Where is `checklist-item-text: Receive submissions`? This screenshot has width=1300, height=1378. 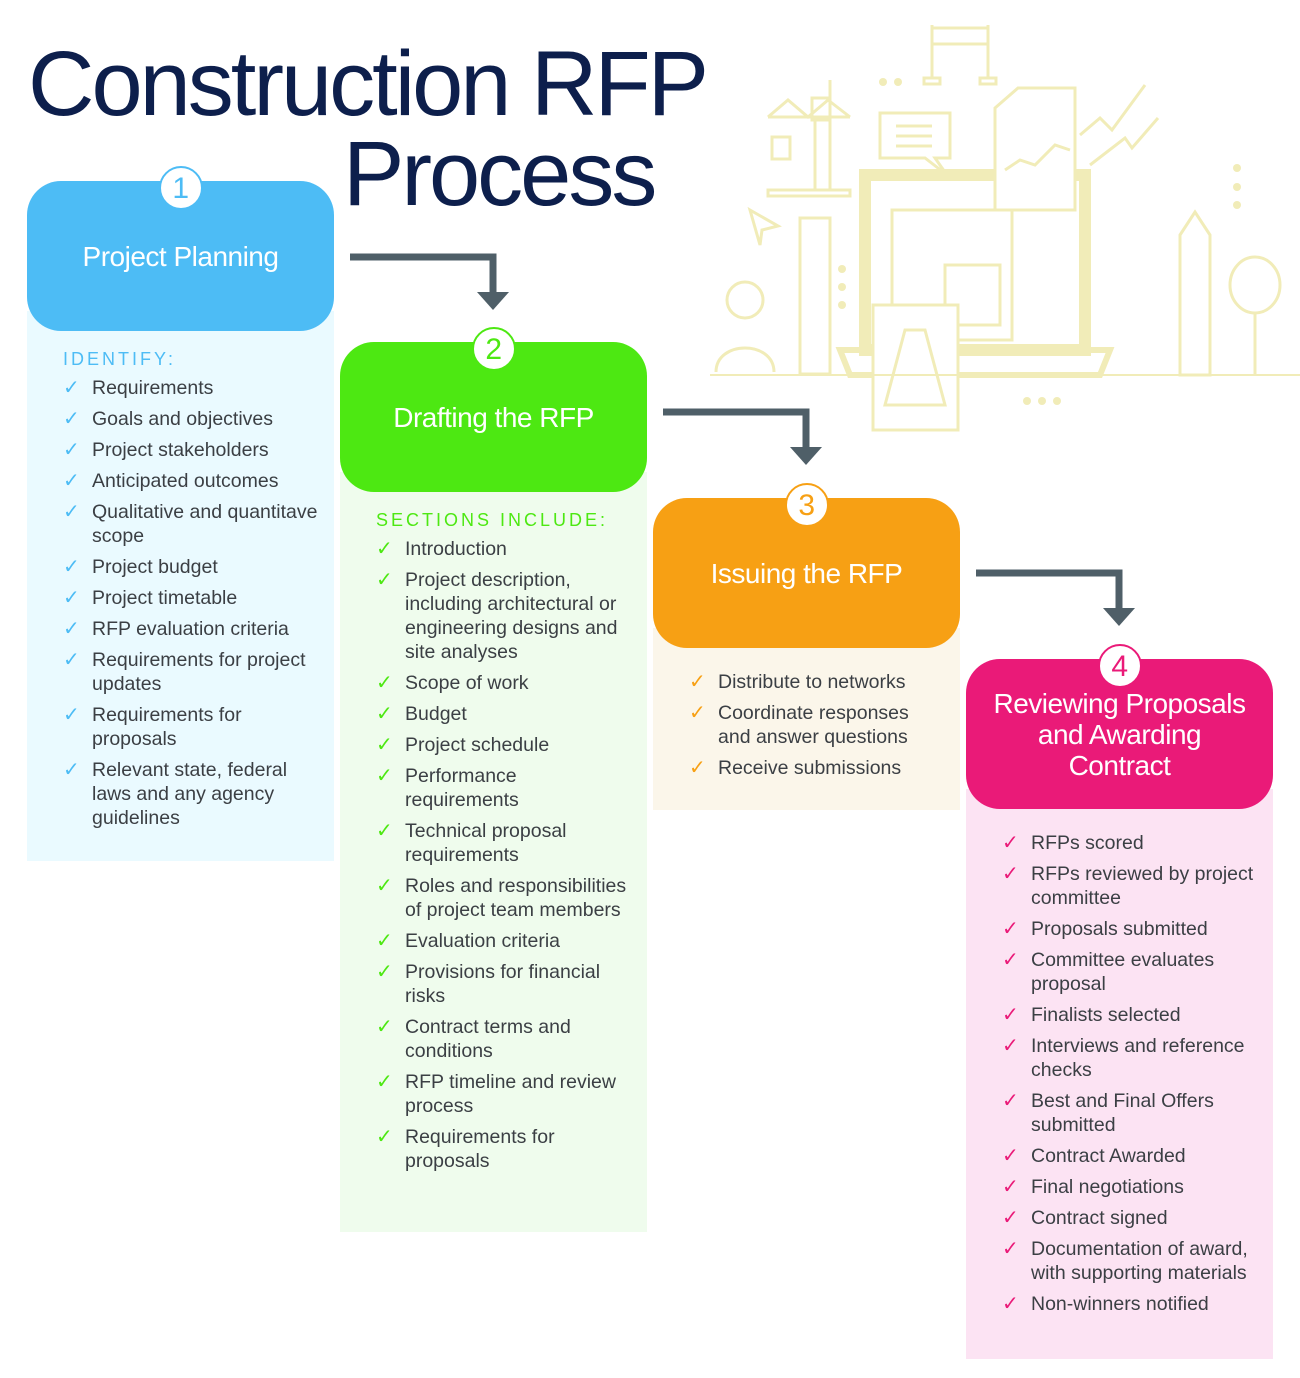
checklist-item-text: Receive submissions is located at coordinates (810, 768).